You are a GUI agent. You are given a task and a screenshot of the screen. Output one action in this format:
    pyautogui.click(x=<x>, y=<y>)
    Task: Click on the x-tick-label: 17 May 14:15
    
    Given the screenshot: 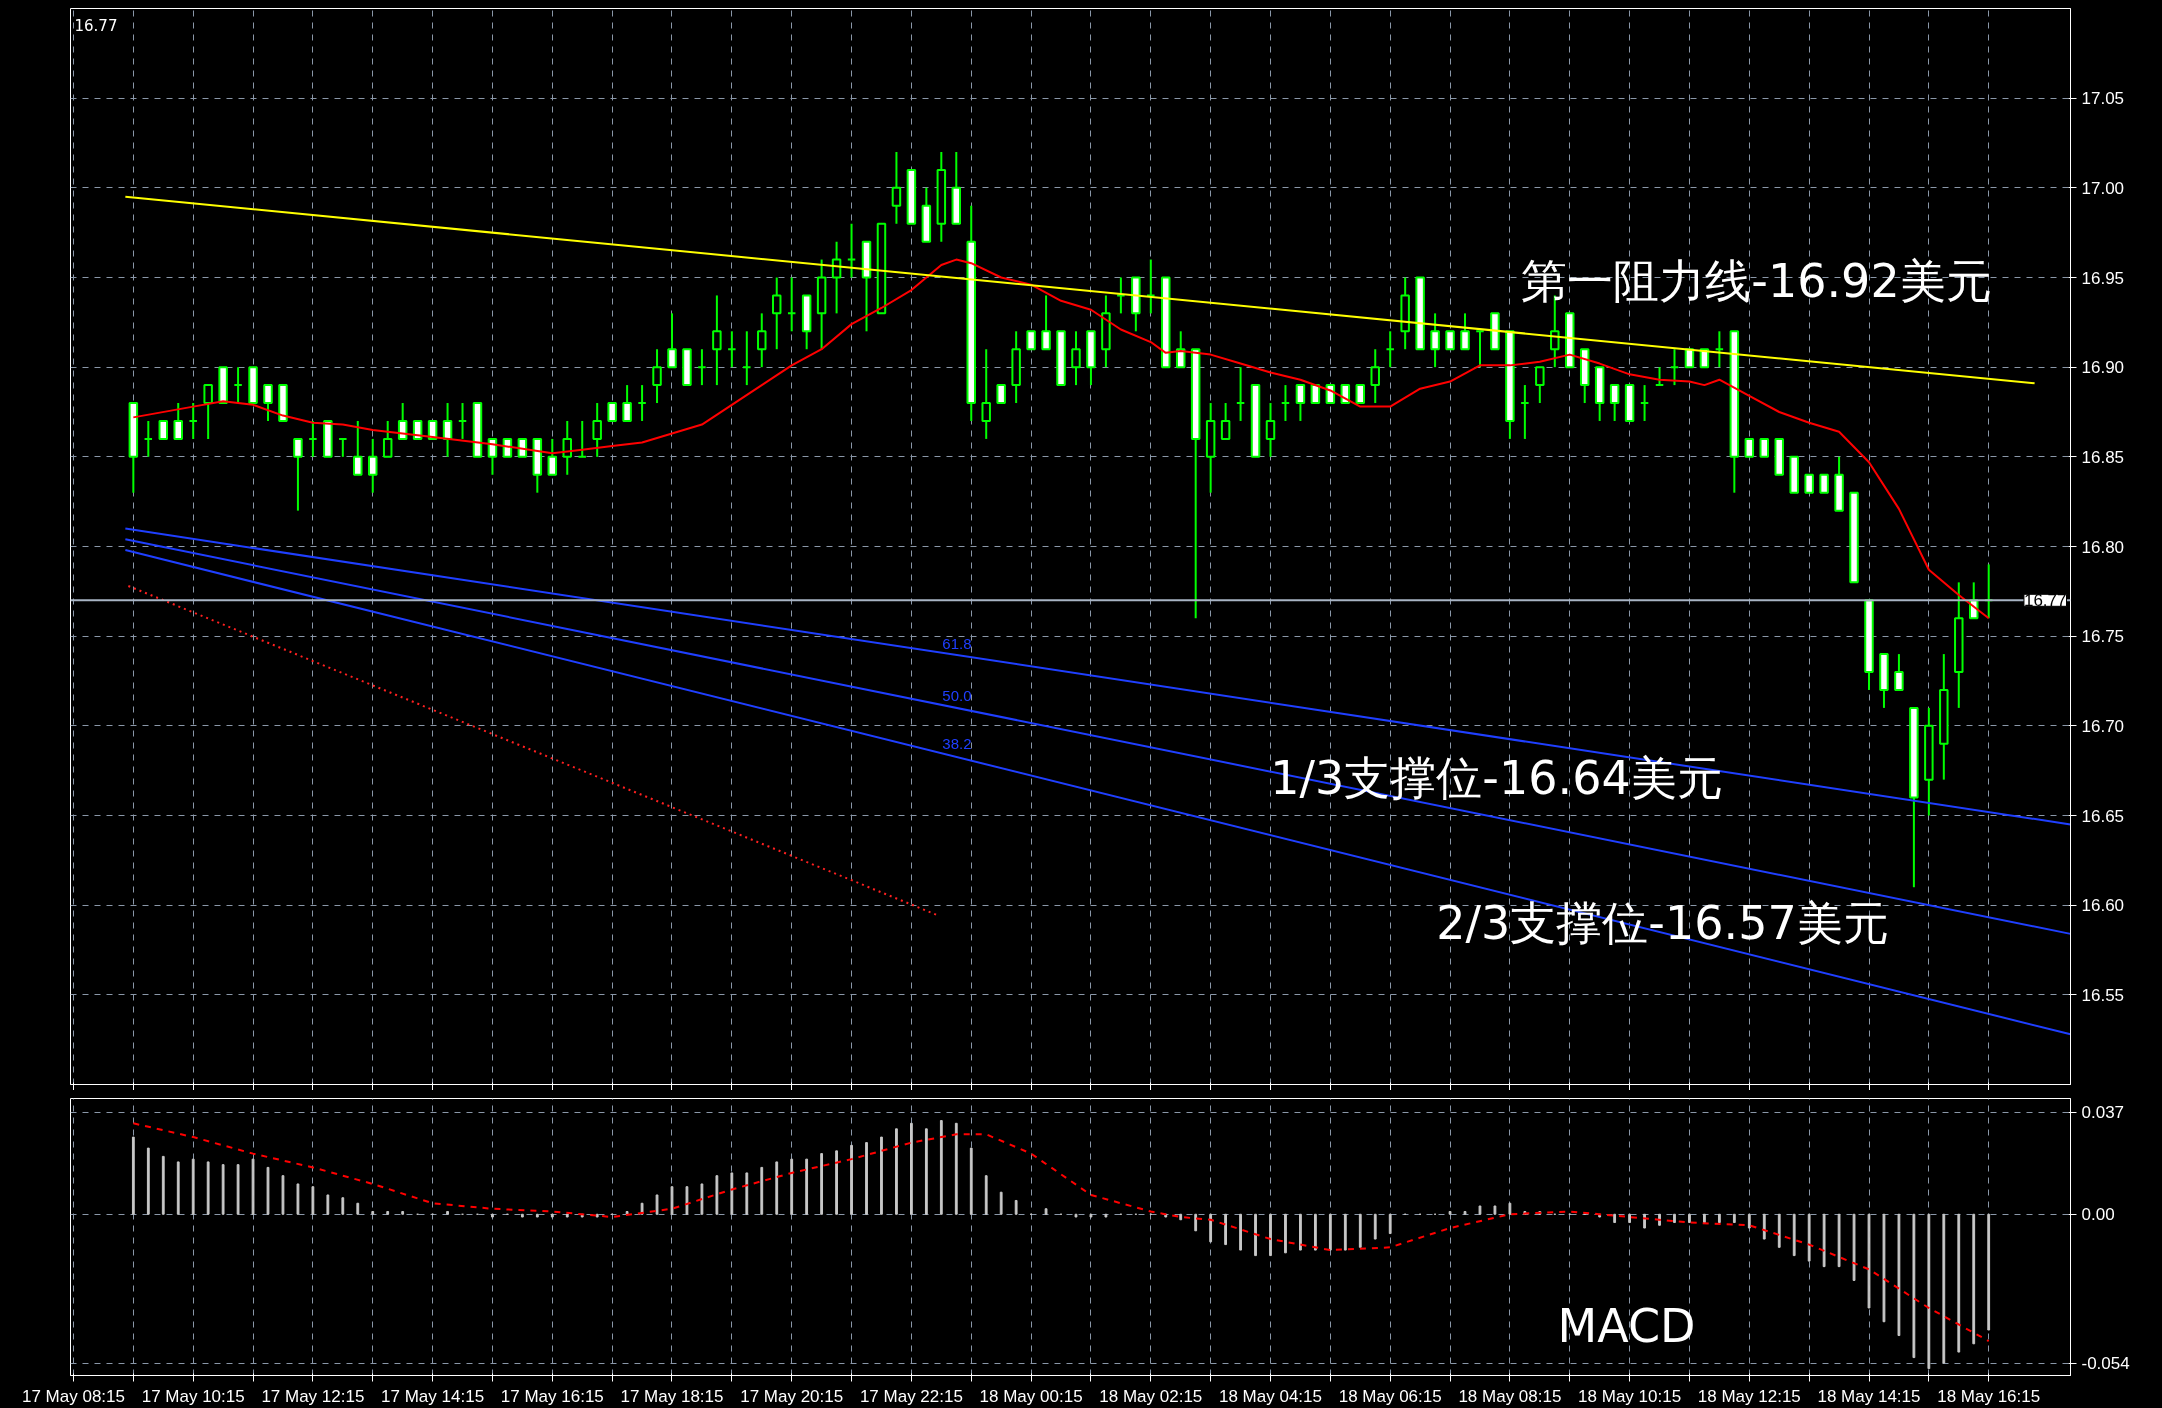 What is the action you would take?
    pyautogui.click(x=433, y=1396)
    